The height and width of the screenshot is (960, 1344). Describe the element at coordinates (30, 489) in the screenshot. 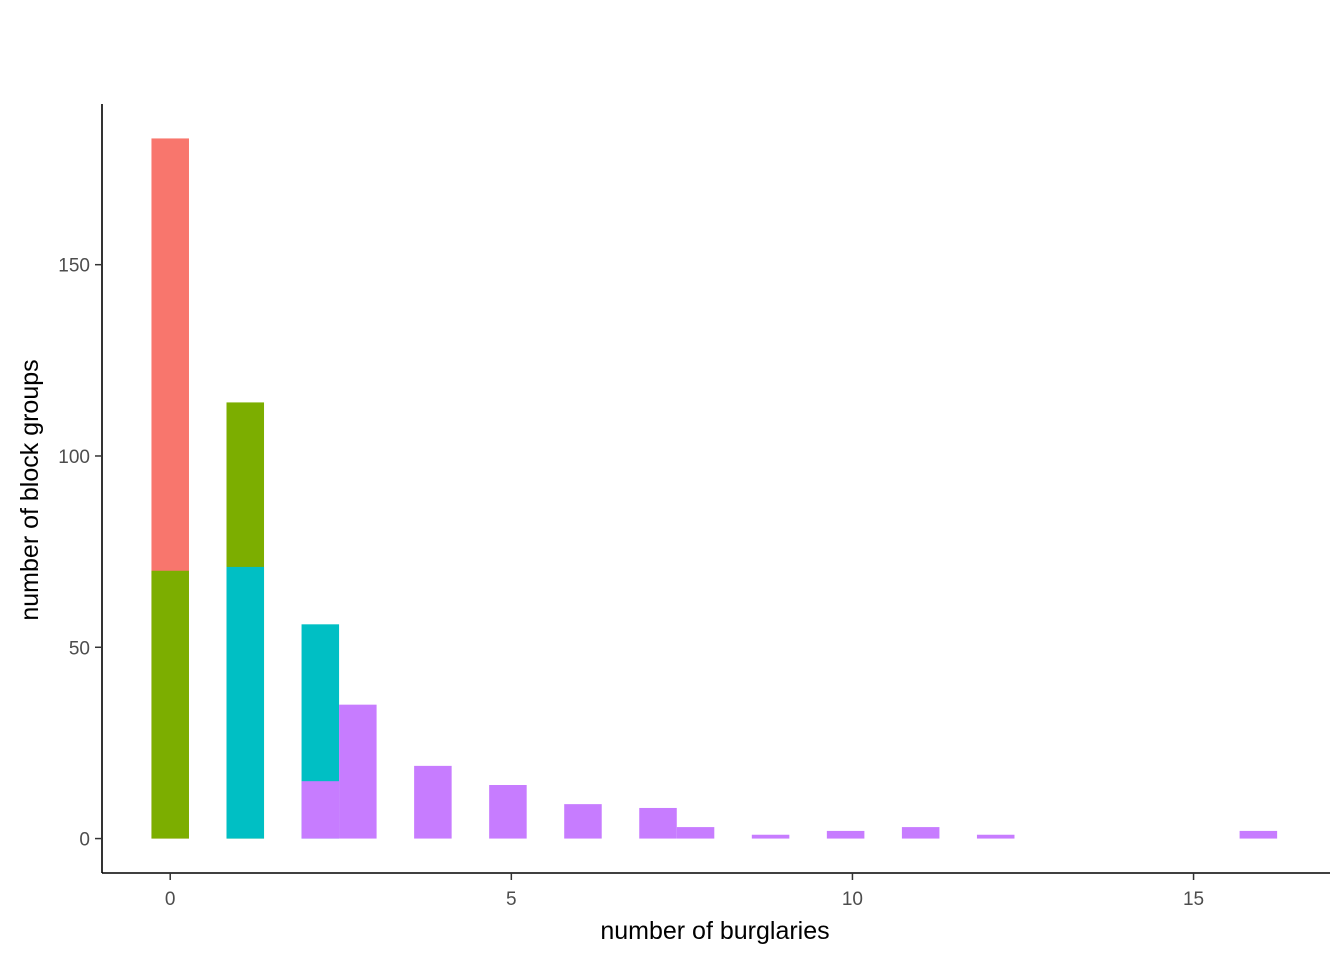

I see `y-axis-title: number of block groups` at that location.